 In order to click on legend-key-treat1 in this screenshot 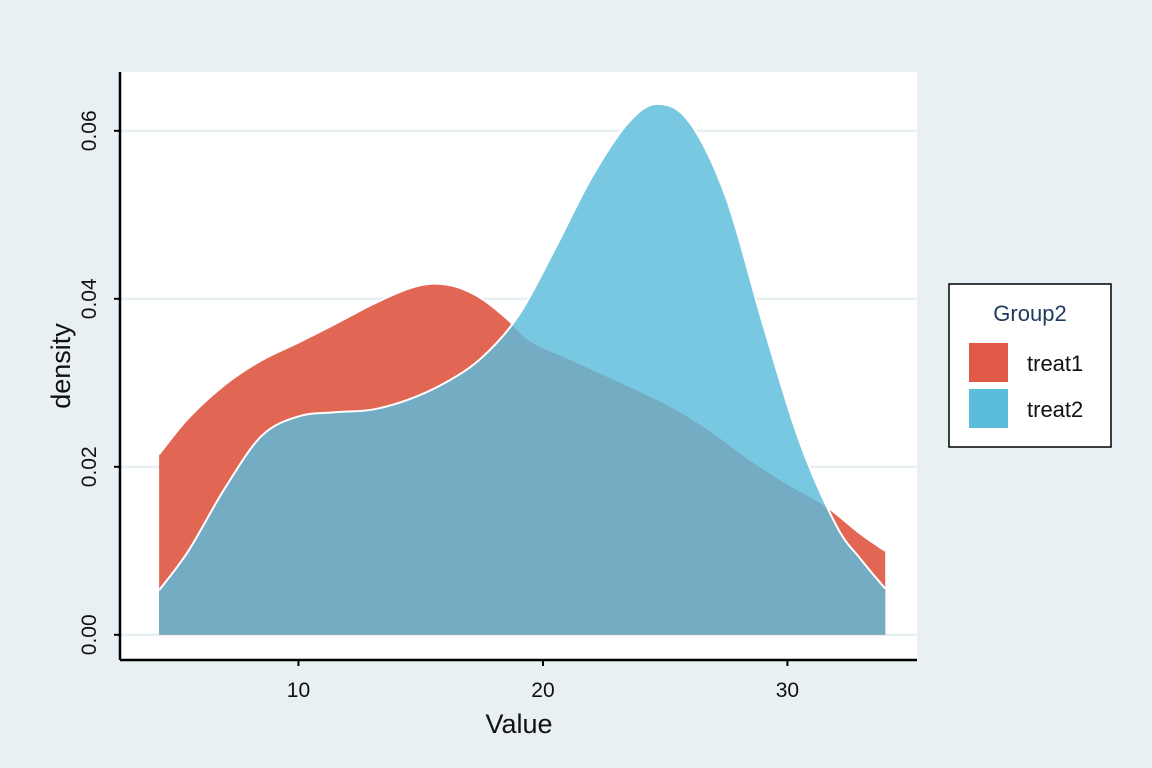, I will do `click(988, 362)`.